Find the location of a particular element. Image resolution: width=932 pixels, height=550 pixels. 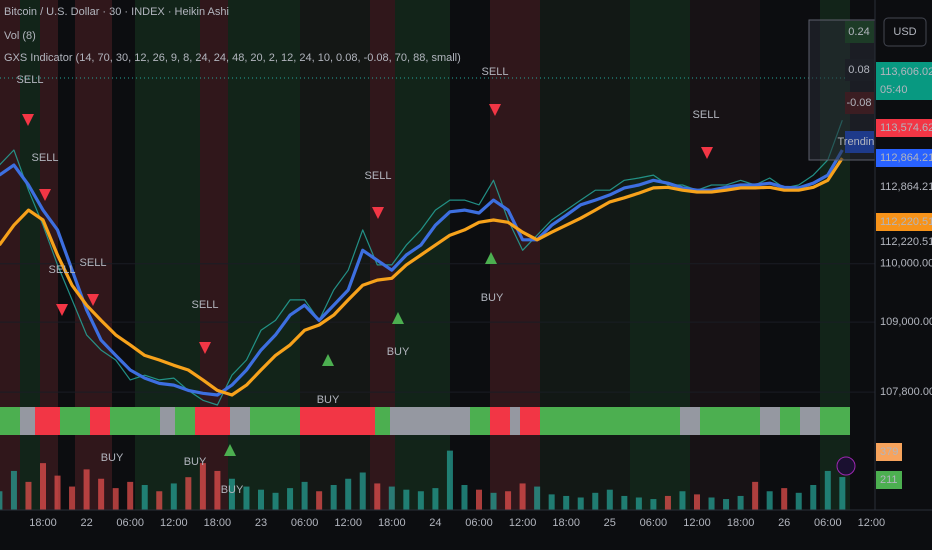

x-tick-label: 22 is located at coordinates (86, 523).